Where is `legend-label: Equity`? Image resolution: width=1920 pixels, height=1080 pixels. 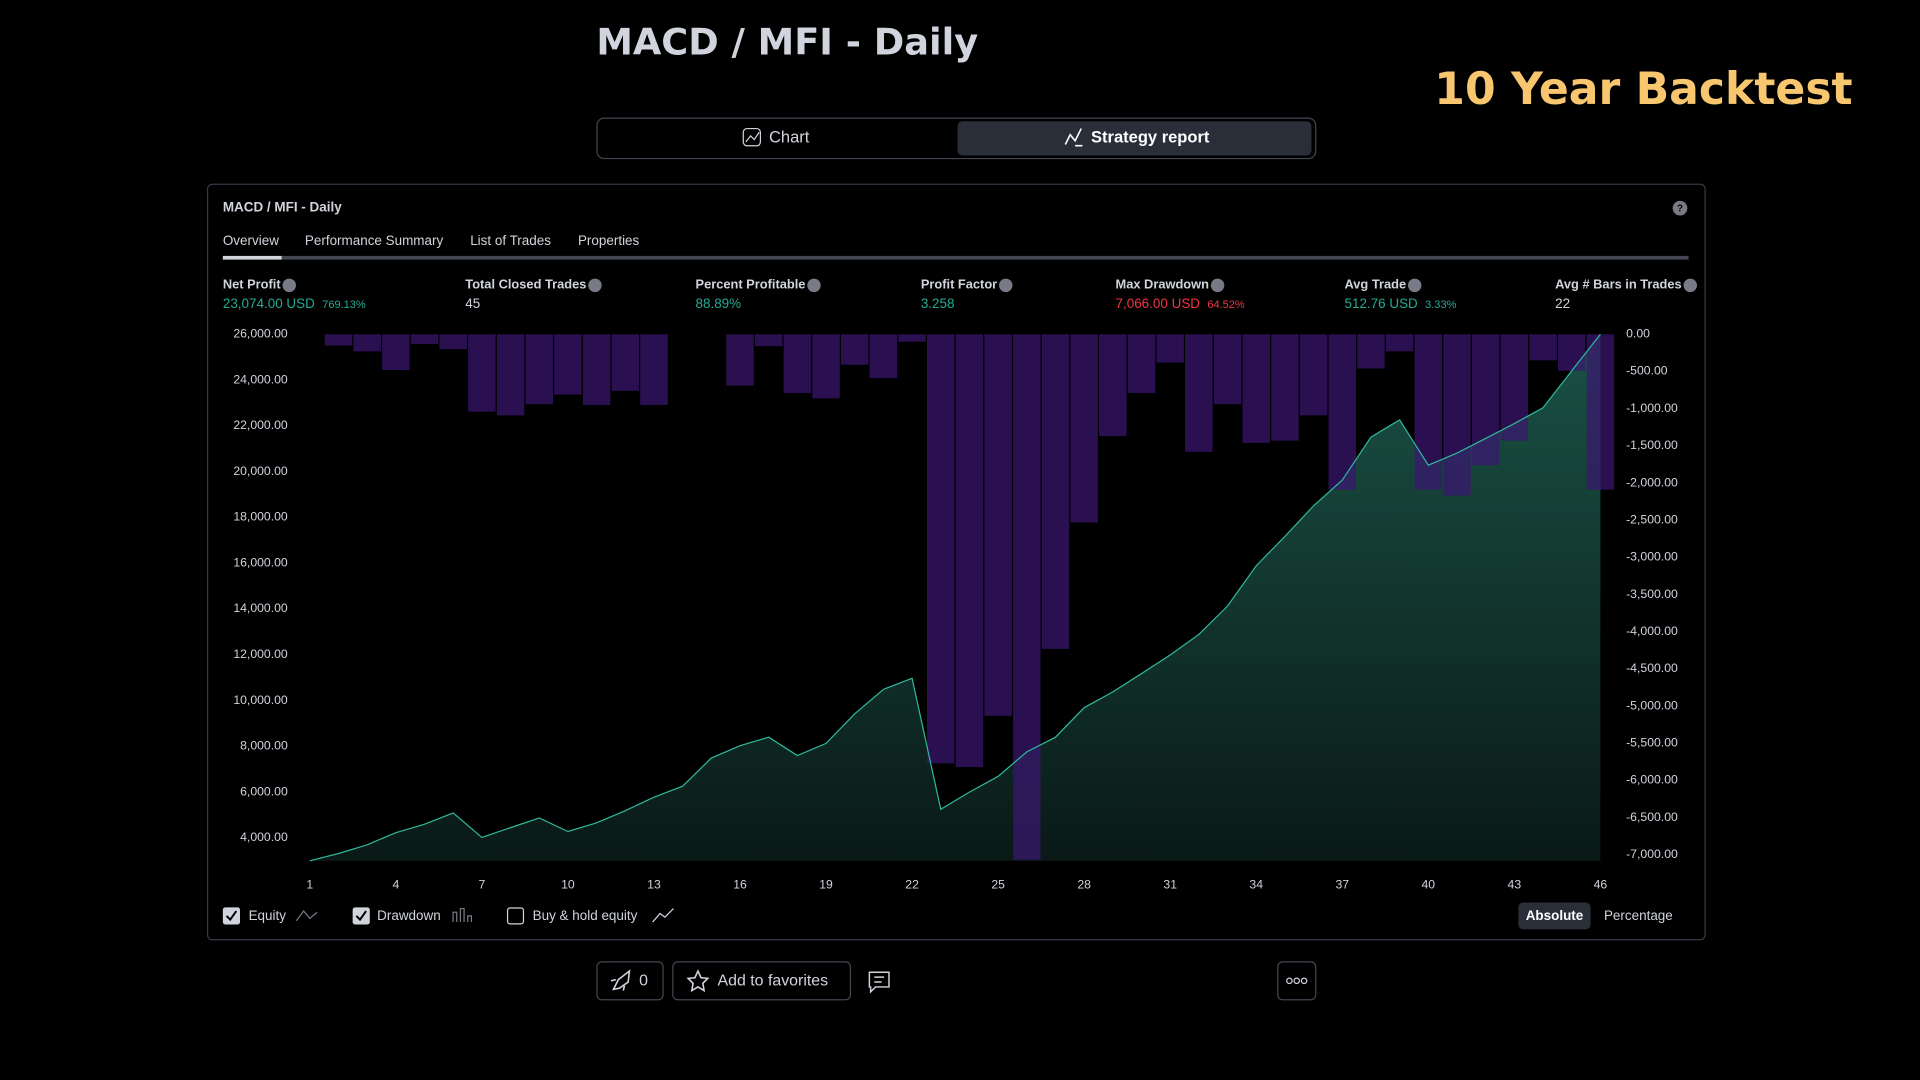 legend-label: Equity is located at coordinates (268, 915).